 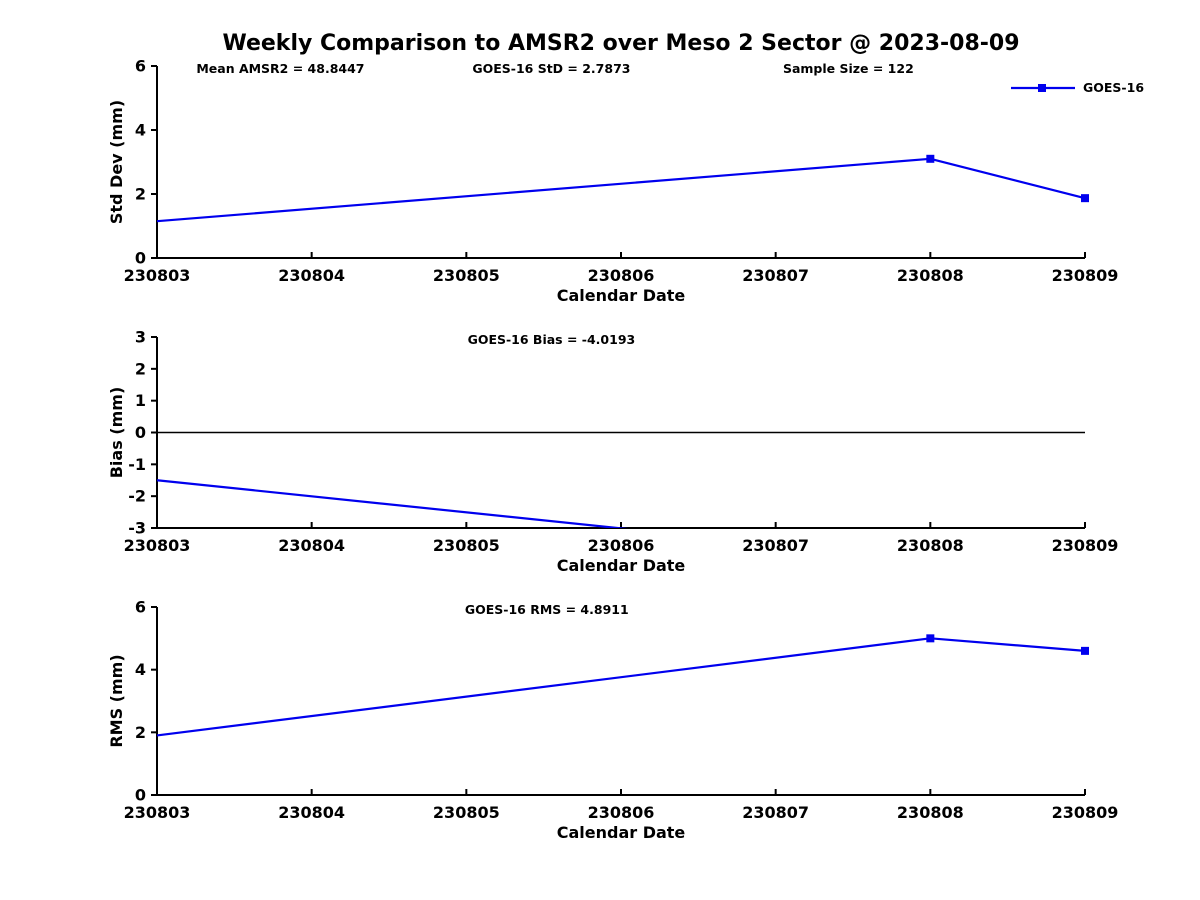 I want to click on y-axis-label: RMS (mm), so click(x=116, y=700).